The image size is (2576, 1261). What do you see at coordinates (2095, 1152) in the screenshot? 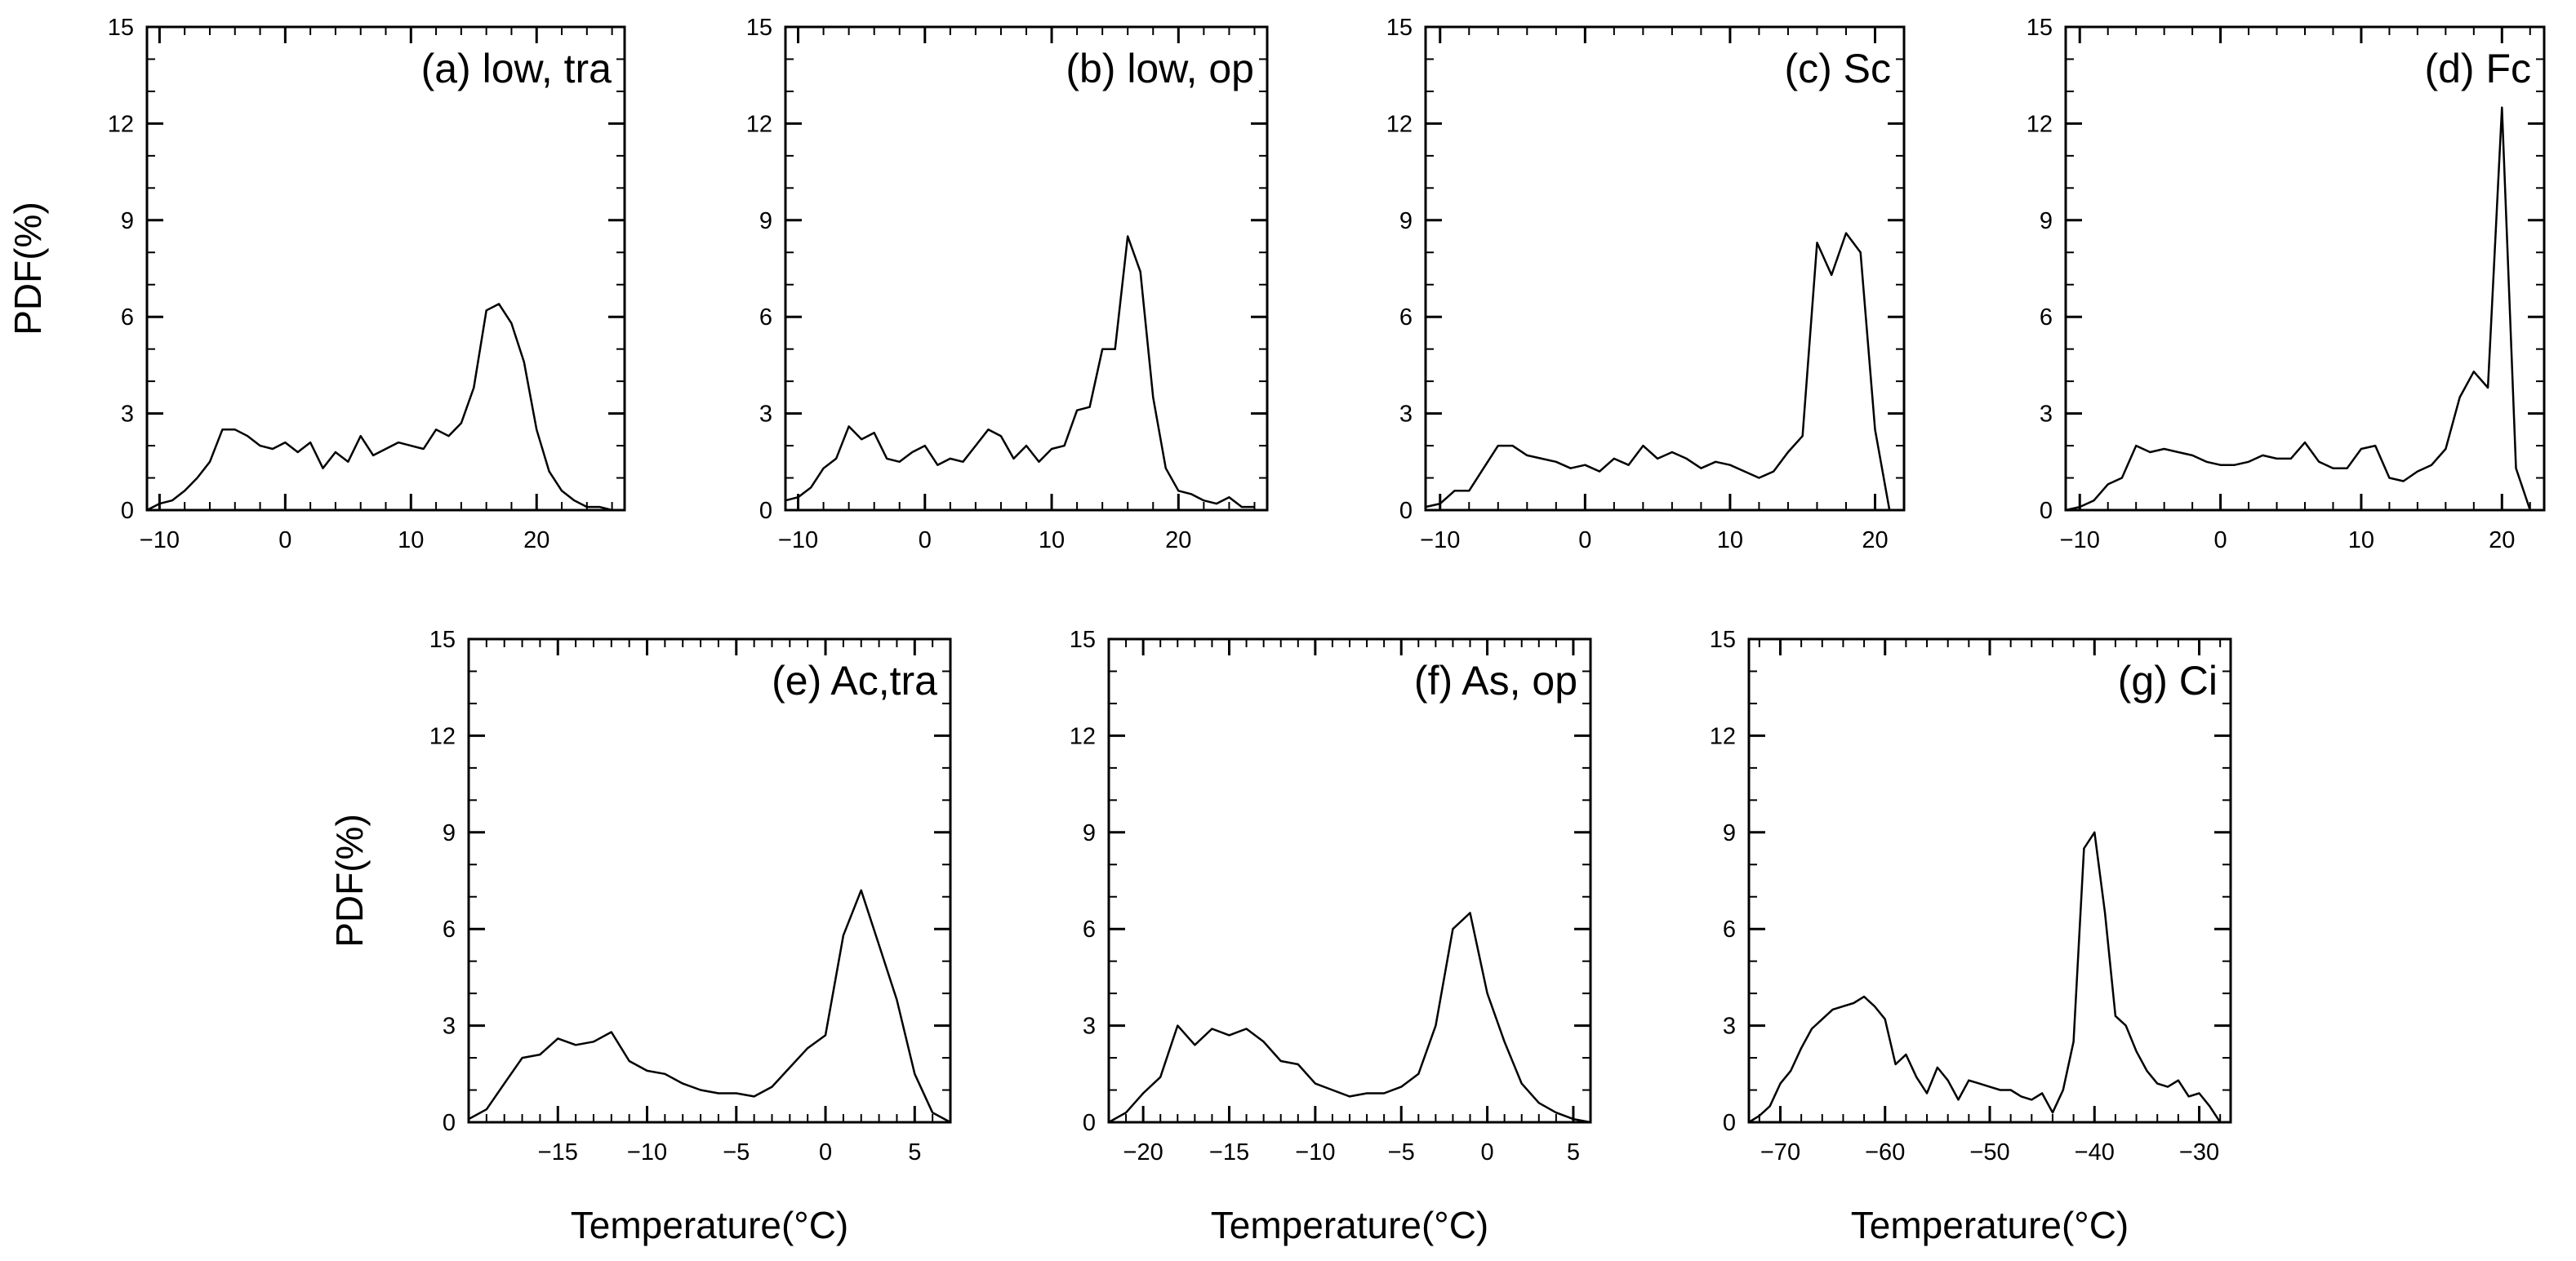
I see `x-tick-label: −40` at bounding box center [2095, 1152].